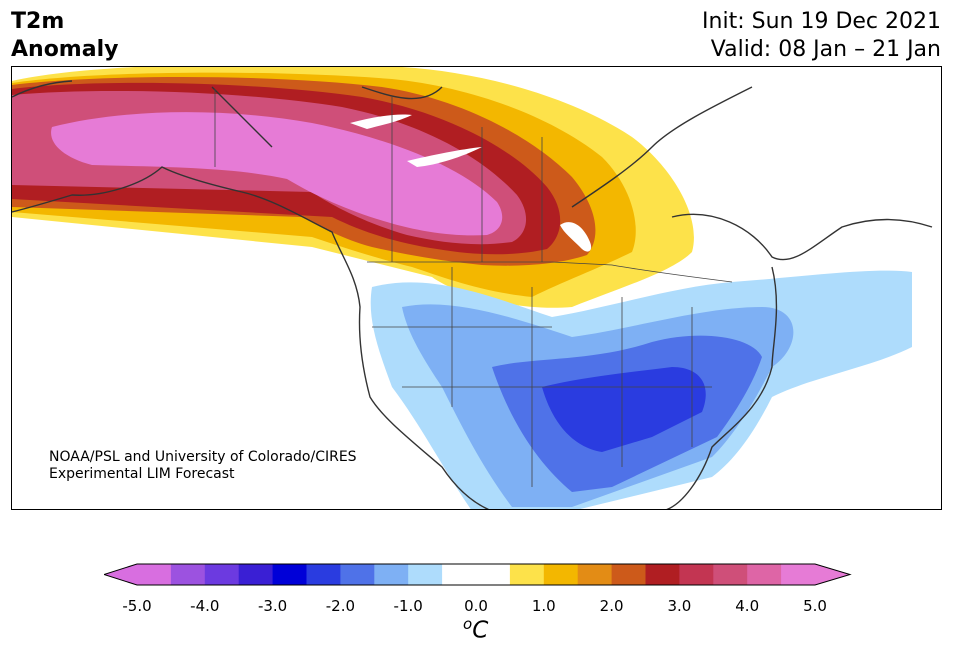 Image resolution: width=953 pixels, height=655 pixels. Describe the element at coordinates (611, 606) in the screenshot. I see `colorbar-tick-label: 2.0` at that location.